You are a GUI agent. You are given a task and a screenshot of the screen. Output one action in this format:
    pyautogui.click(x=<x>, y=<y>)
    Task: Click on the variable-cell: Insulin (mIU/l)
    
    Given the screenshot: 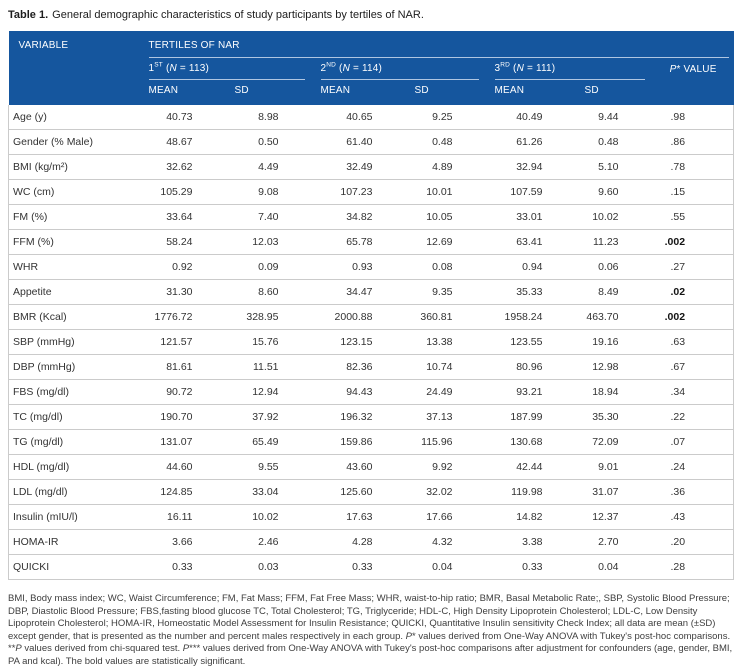 What is the action you would take?
    pyautogui.click(x=77, y=517)
    